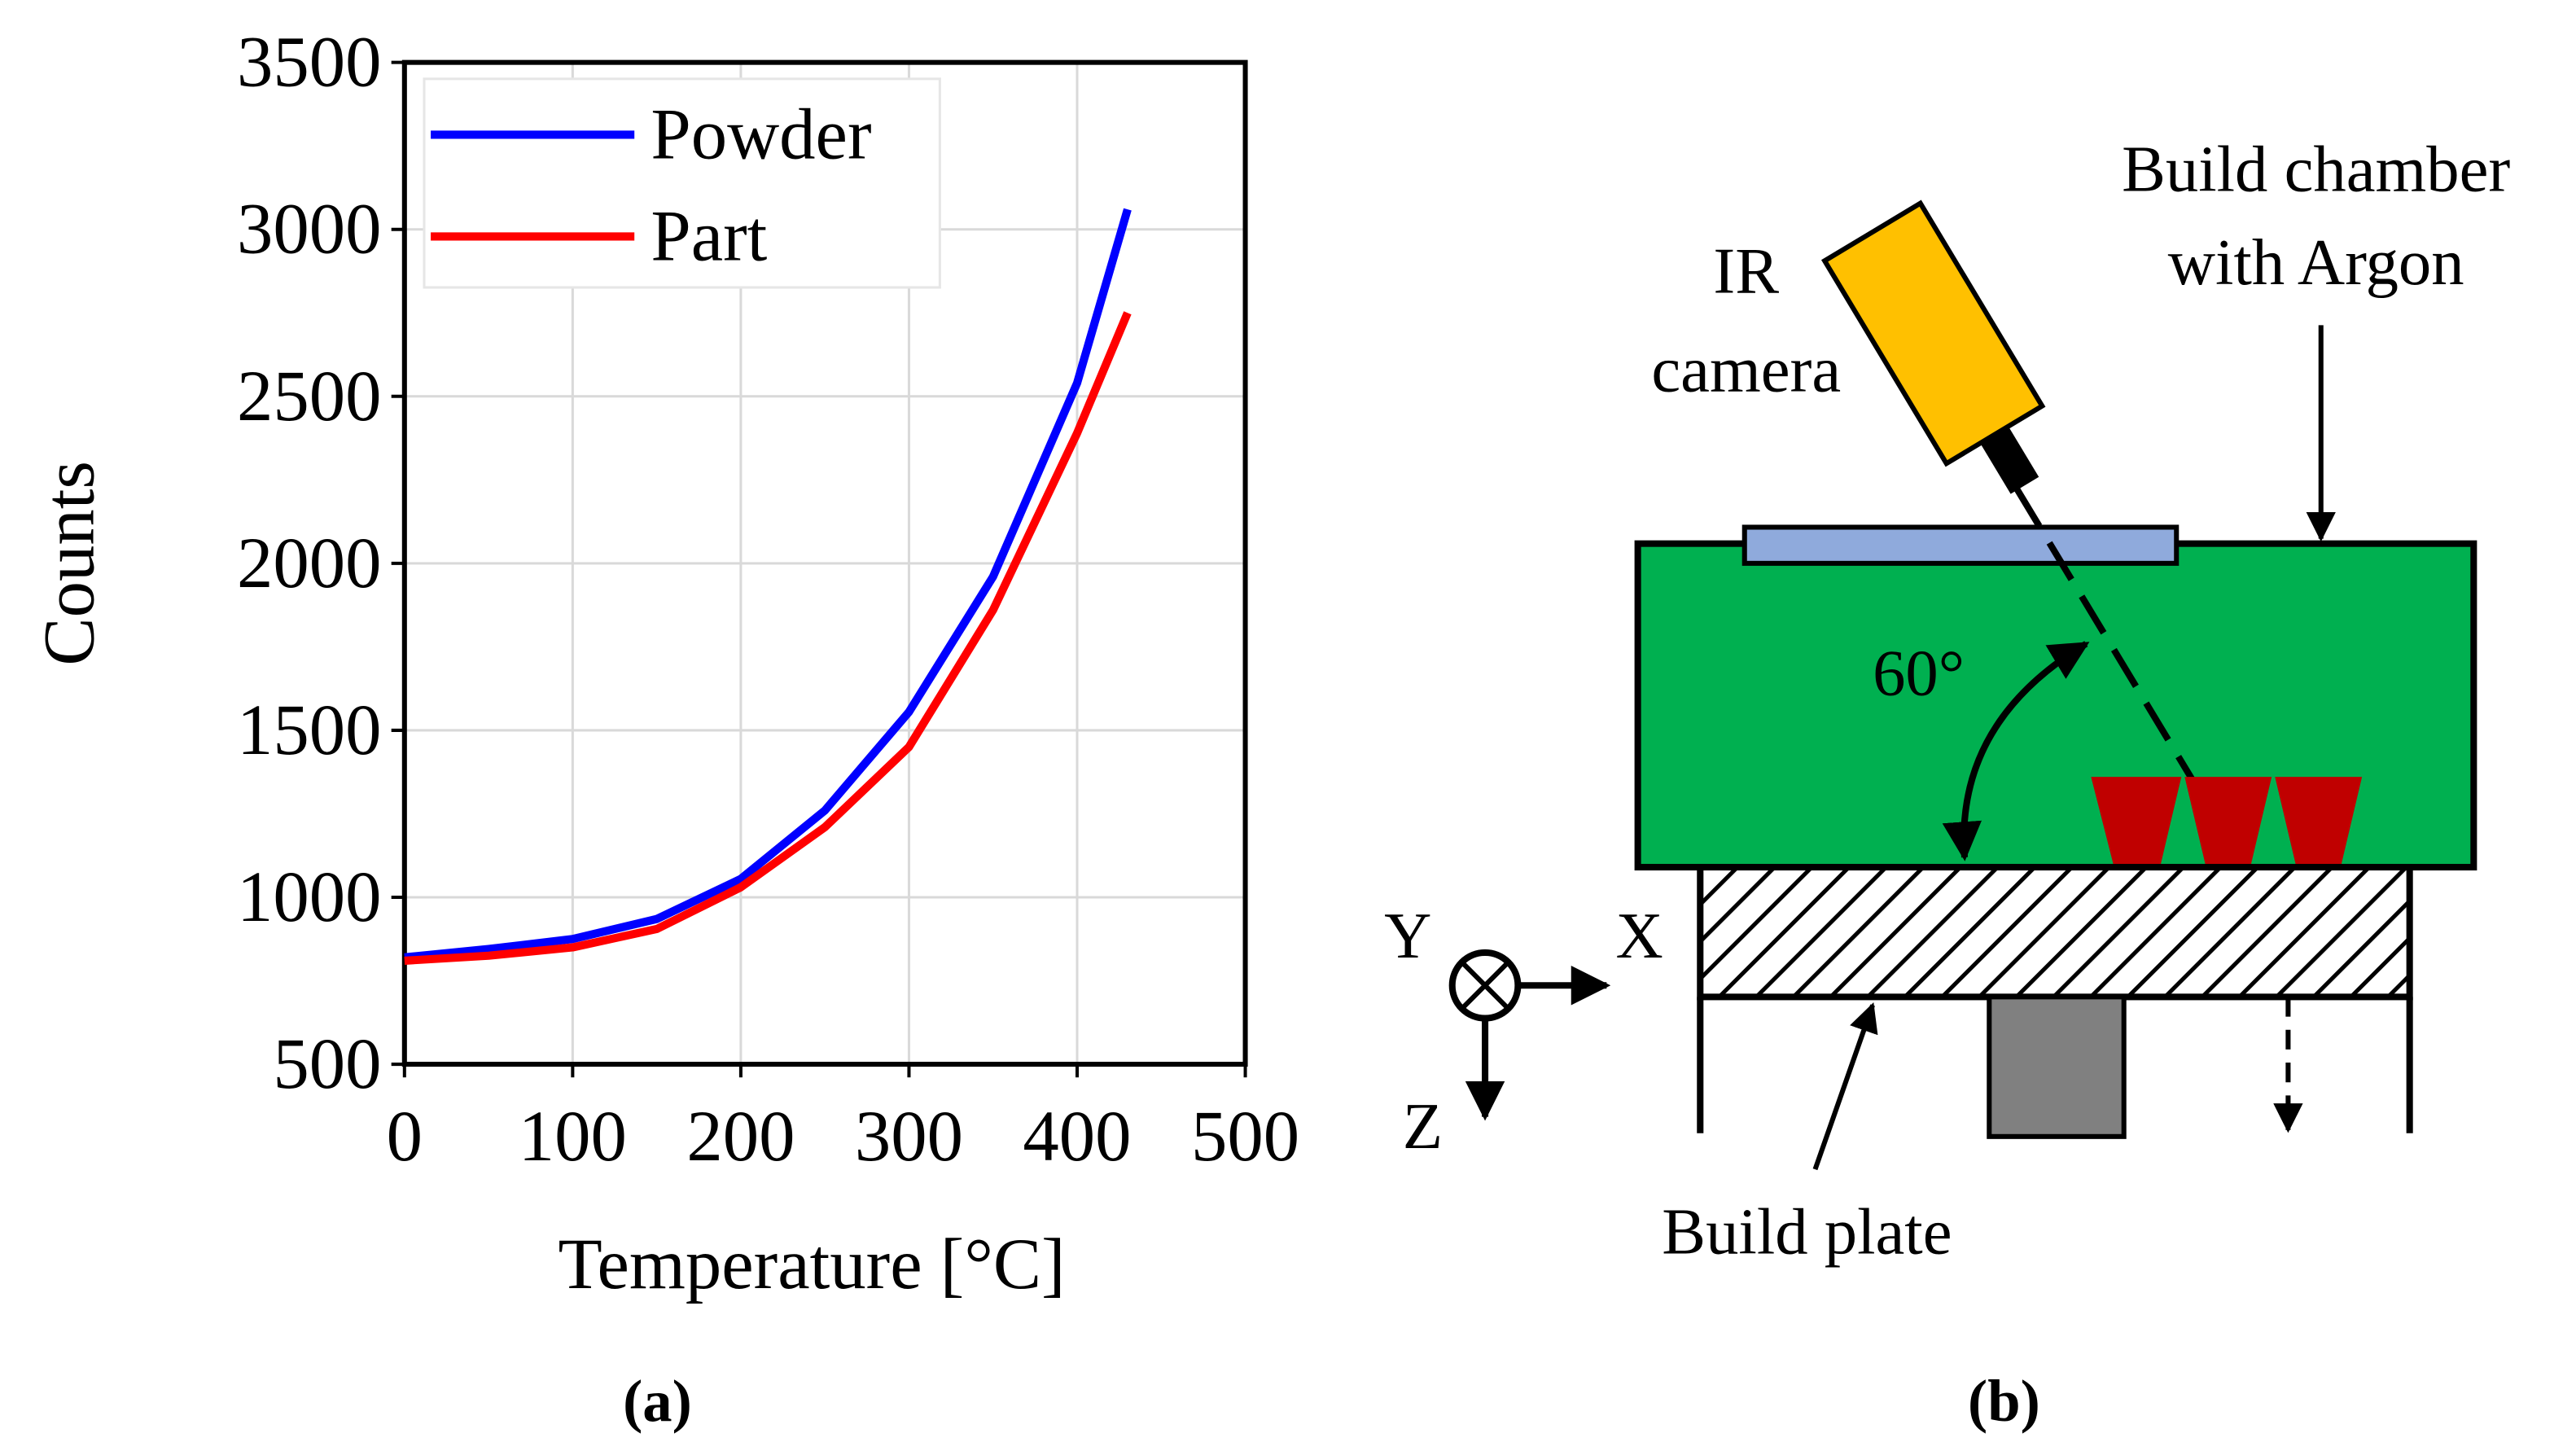  Describe the element at coordinates (2132, 680) in the screenshot. I see `view-line` at that location.